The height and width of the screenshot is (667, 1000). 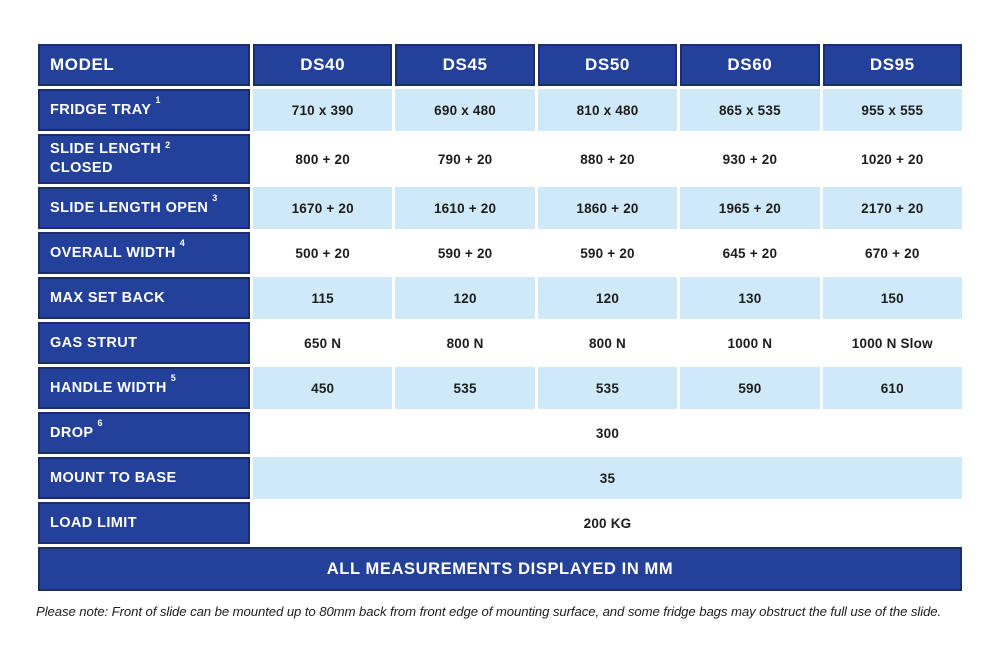 What do you see at coordinates (750, 110) in the screenshot?
I see `spec-cell: 865 x 535` at bounding box center [750, 110].